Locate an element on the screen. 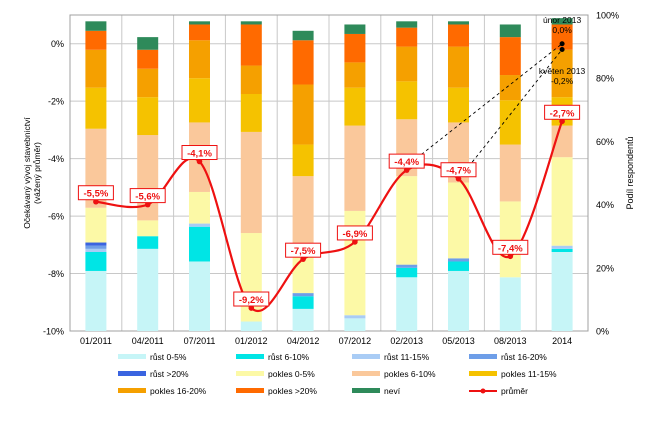  average-label: -5,5% is located at coordinates (95, 194).